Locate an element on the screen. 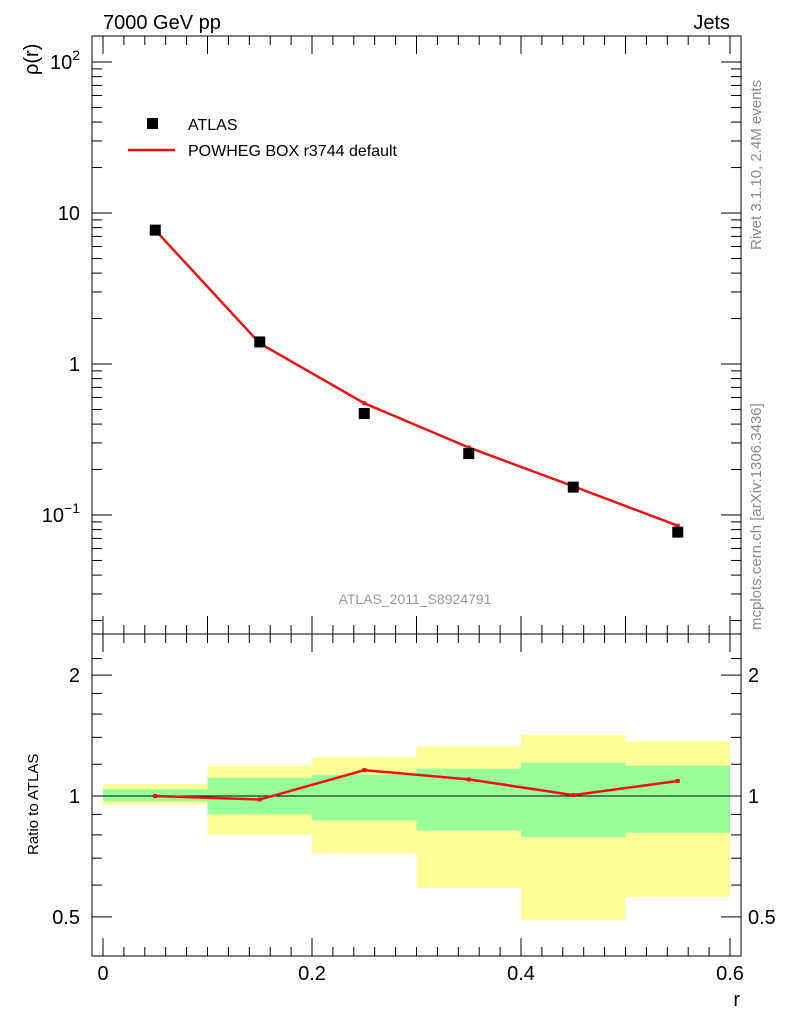  x-axis-label: r is located at coordinates (736, 1000).